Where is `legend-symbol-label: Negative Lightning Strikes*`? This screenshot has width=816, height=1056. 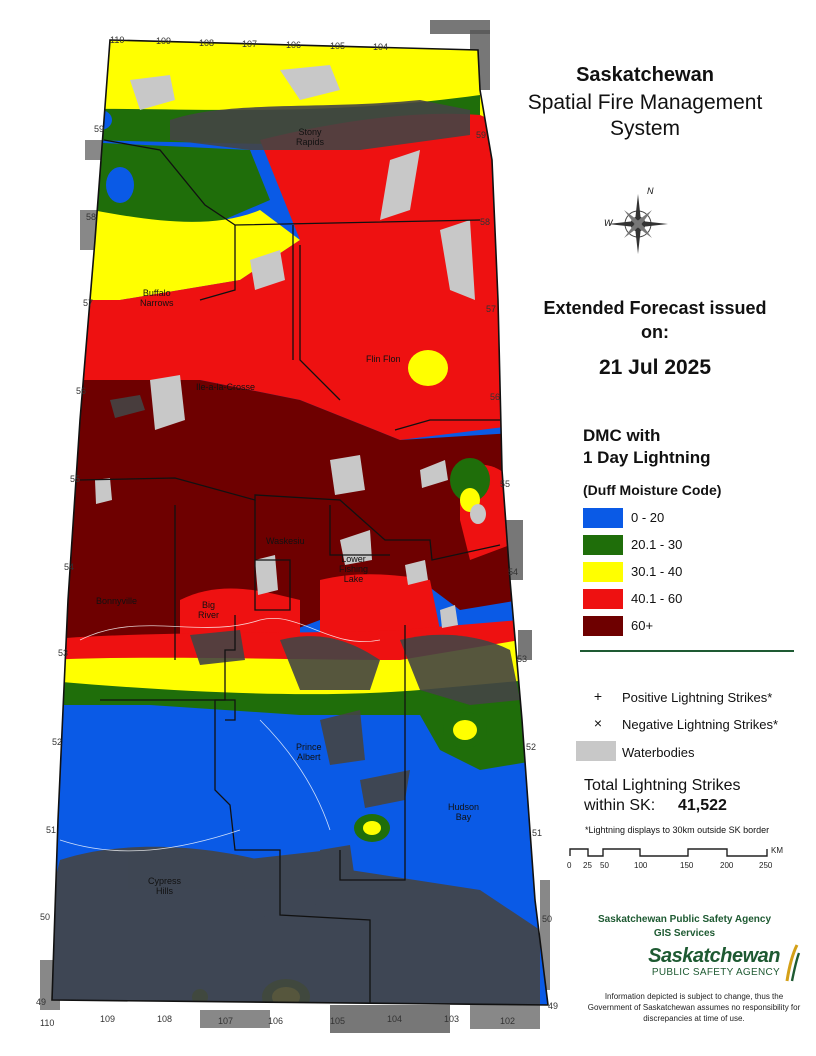
legend-symbol-label: Negative Lightning Strikes* is located at coordinates (700, 724).